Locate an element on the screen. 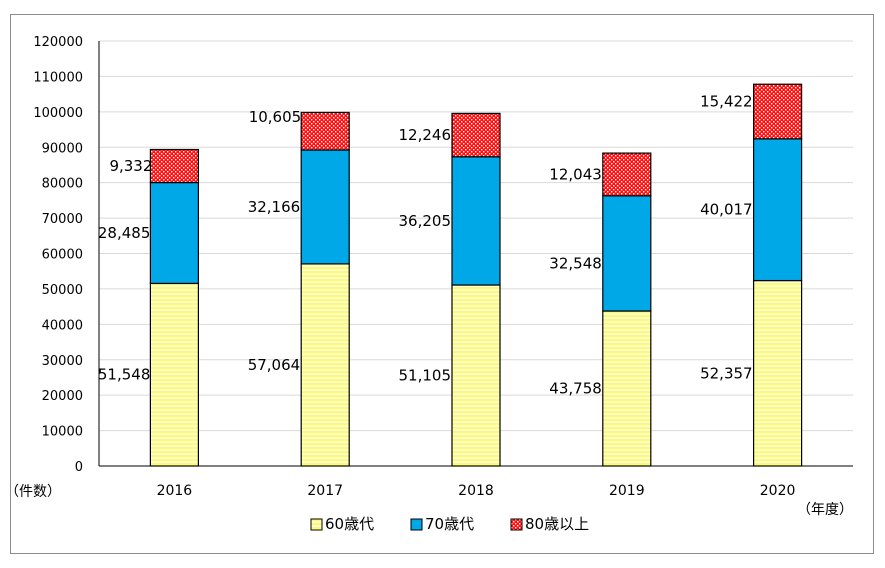 The width and height of the screenshot is (885, 568). y-tick-label: 0 is located at coordinates (79, 467).